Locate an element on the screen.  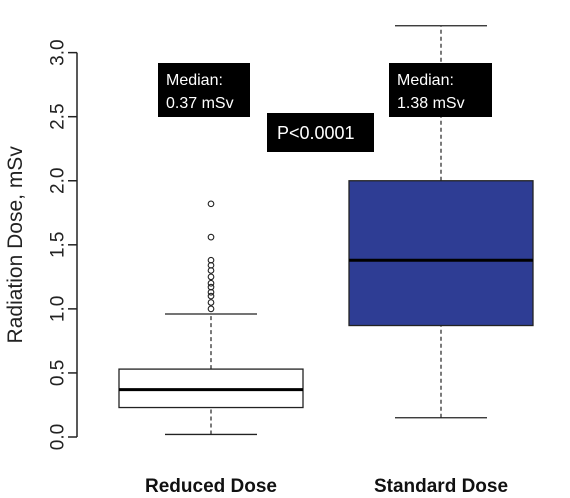
median-annotation-standard: Median: 1.38 mSv is located at coordinates (440, 90).